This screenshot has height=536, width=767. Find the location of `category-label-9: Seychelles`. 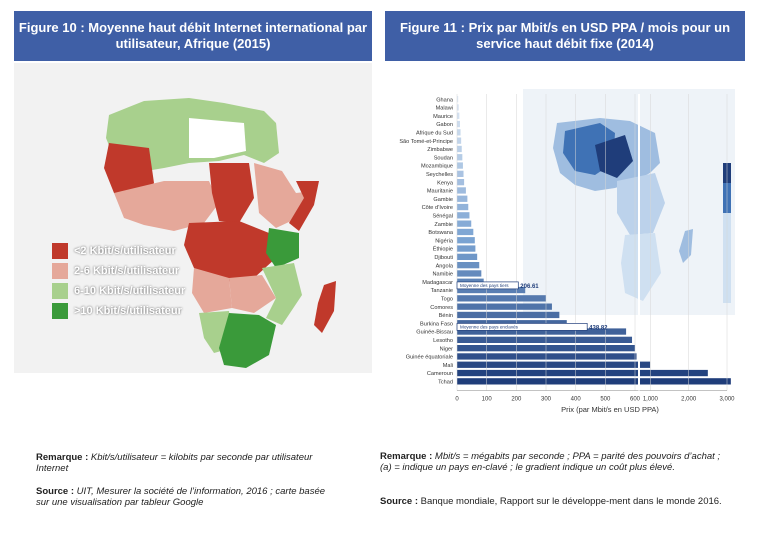

category-label-9: Seychelles is located at coordinates (439, 175).